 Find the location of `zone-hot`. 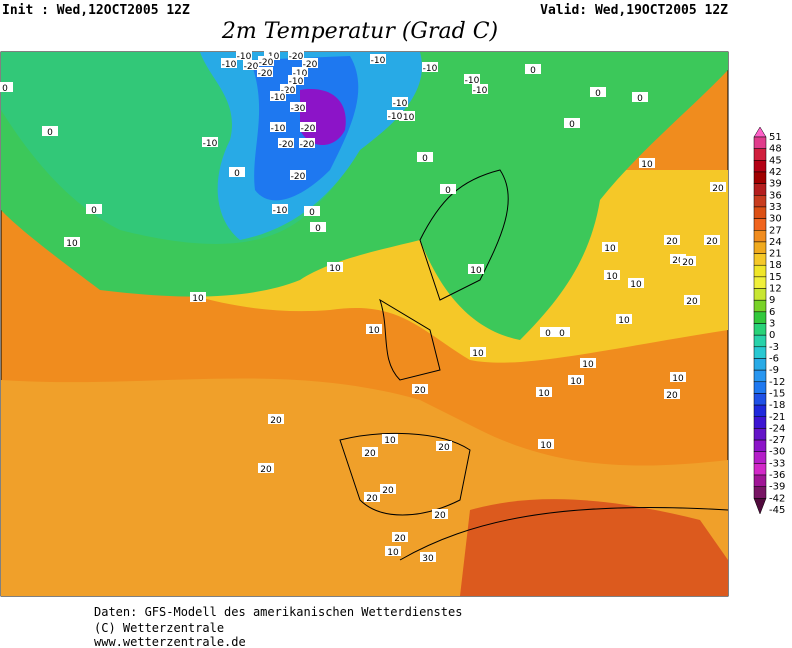

zone-hot is located at coordinates (594, 547).